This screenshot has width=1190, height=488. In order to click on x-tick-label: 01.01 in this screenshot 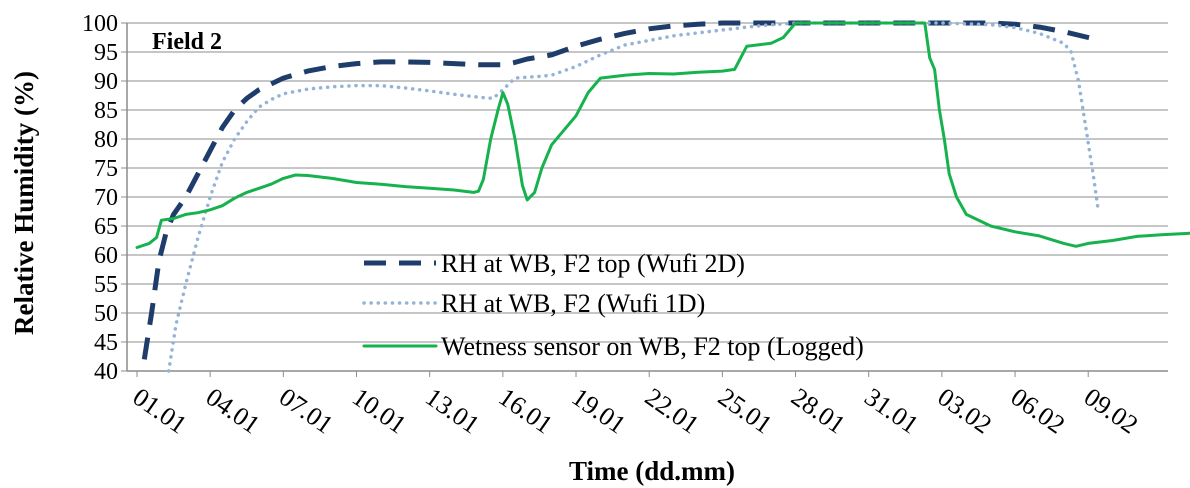, I will do `click(160, 410)`.